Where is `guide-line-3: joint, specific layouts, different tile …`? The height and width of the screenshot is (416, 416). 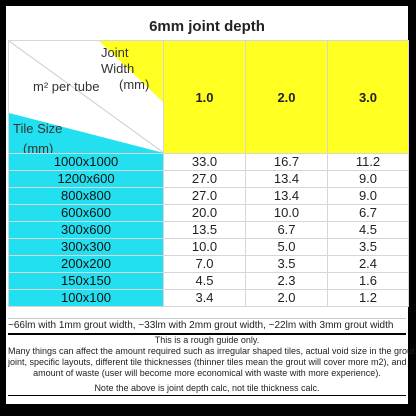
guide-line-3: joint, specific layouts, different tile … is located at coordinates (207, 362).